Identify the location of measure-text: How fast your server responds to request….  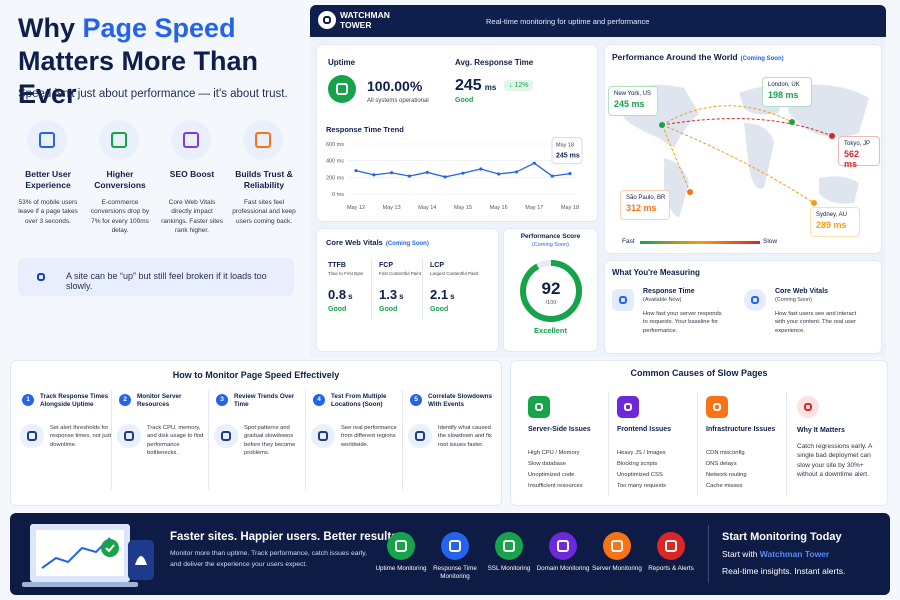
(682, 322).